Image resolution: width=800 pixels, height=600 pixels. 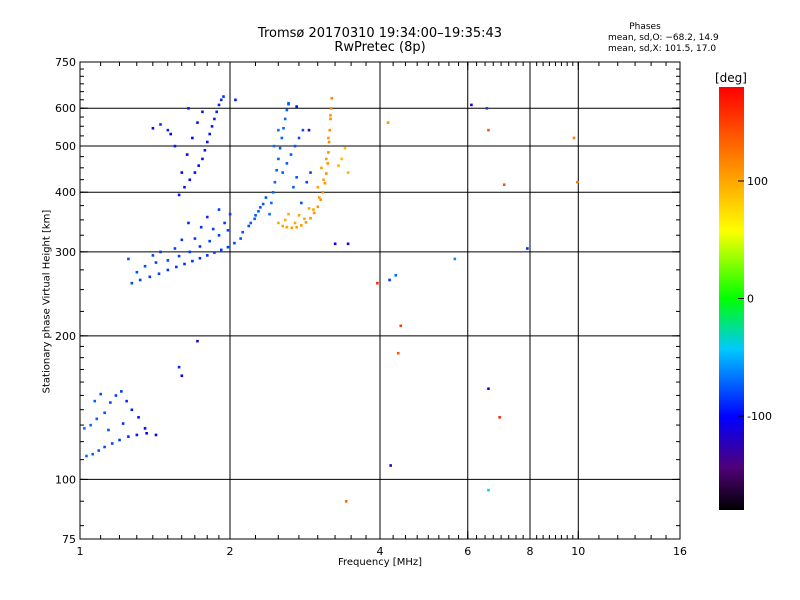 What do you see at coordinates (380, 551) in the screenshot?
I see `x-tick-label: 4` at bounding box center [380, 551].